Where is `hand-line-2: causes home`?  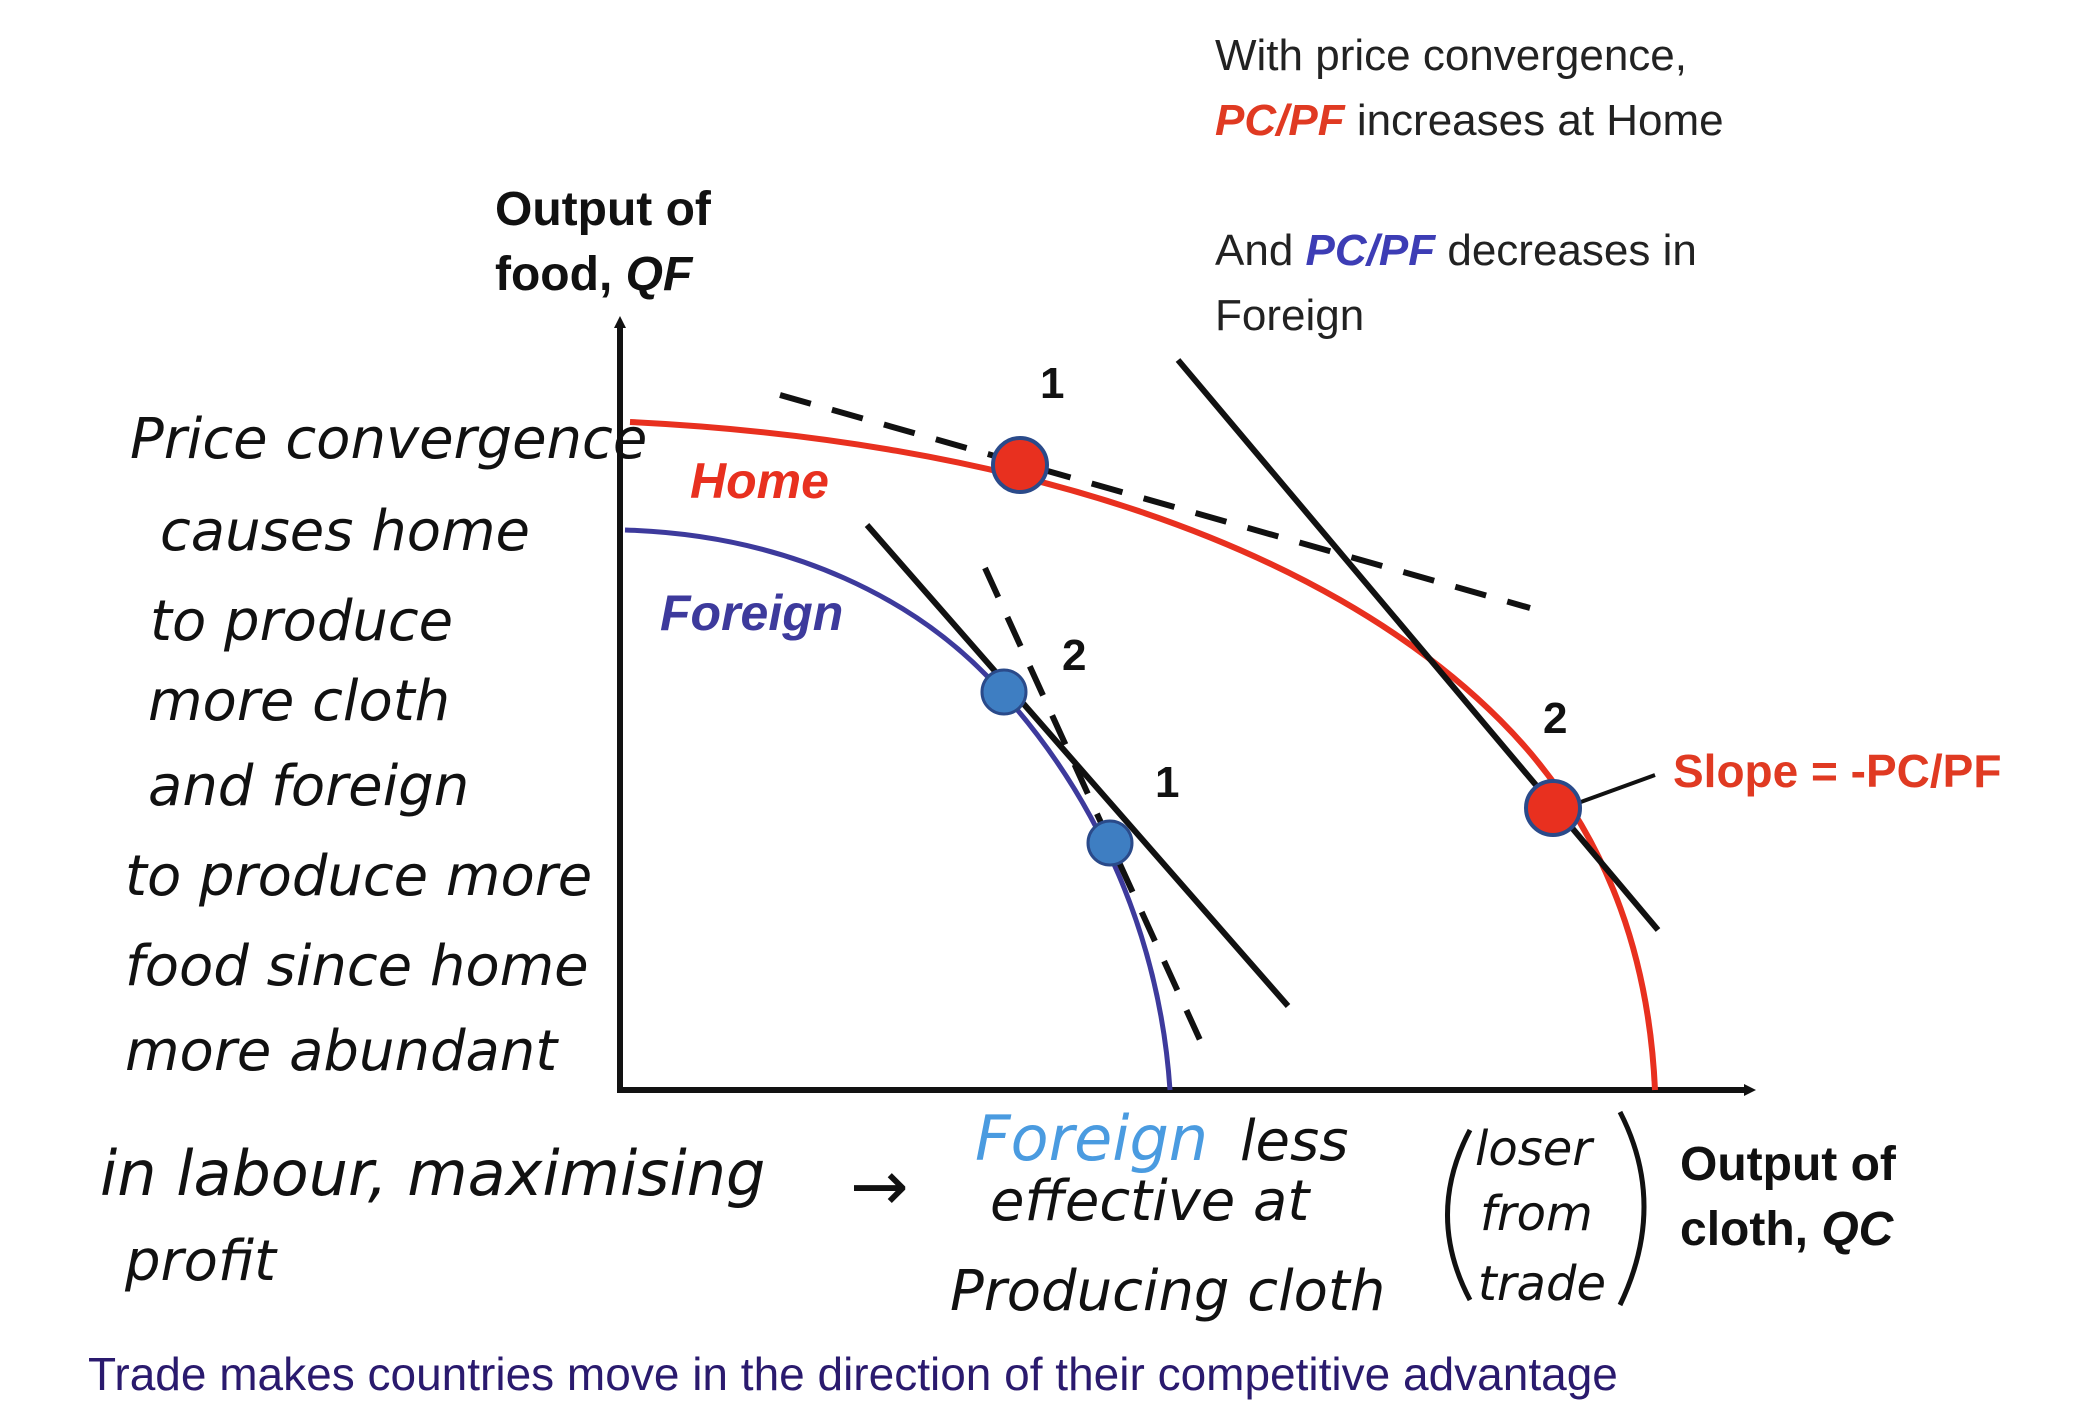 hand-line-2: causes home is located at coordinates (345, 531).